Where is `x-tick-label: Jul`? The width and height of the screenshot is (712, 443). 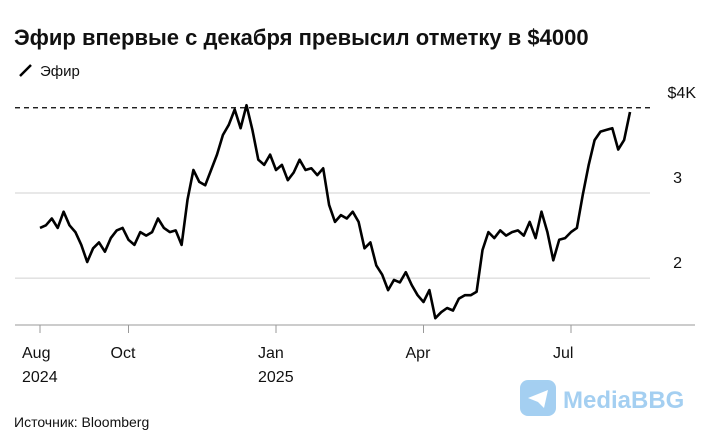
x-tick-label: Jul is located at coordinates (563, 353).